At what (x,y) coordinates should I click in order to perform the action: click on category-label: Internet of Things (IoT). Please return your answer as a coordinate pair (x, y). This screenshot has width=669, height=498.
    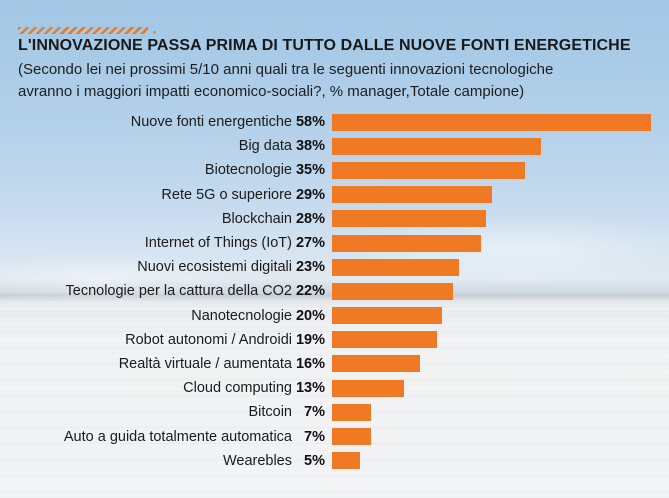
    Looking at the image, I should click on (218, 243).